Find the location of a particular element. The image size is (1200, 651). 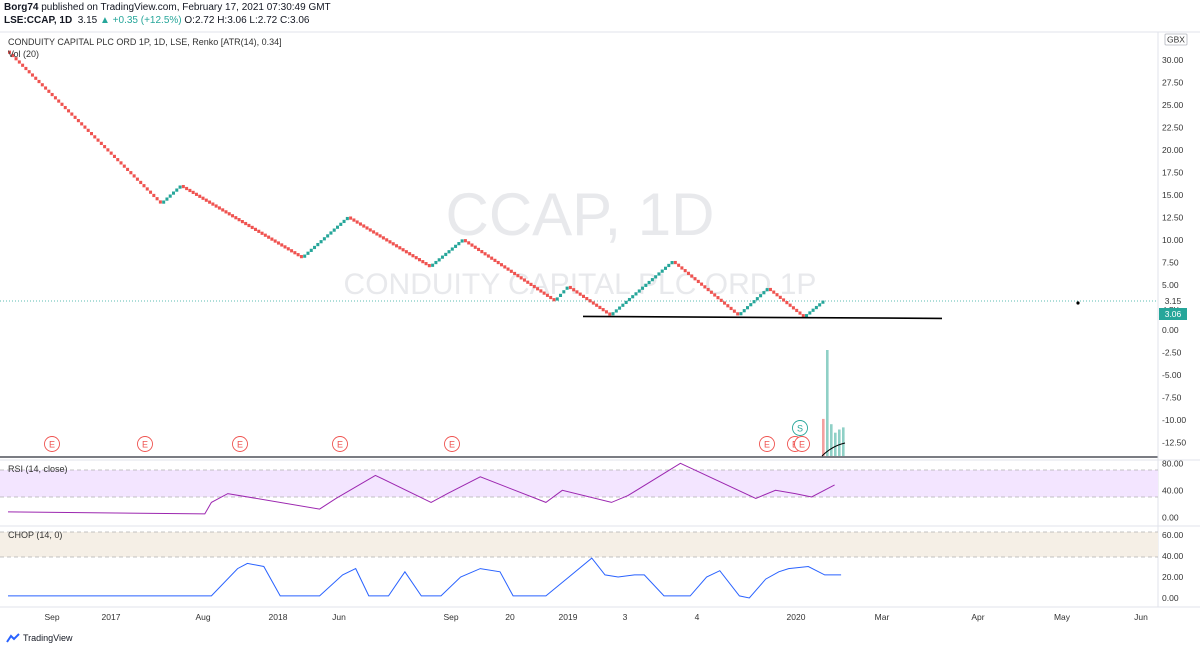

chop-label: CHOP (14, 0) is located at coordinates (35, 535).